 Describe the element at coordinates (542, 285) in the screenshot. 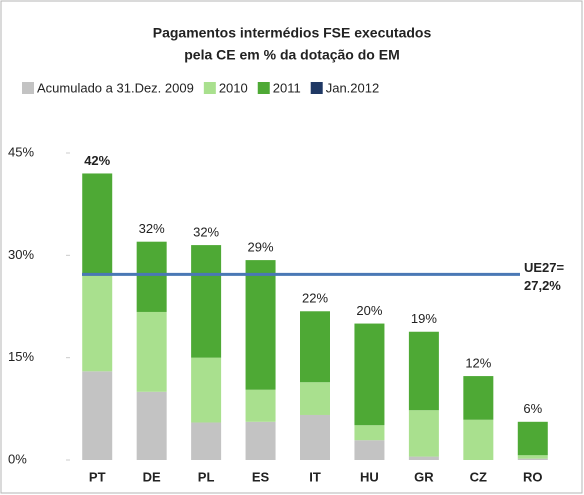

I see `reference-label: 27,2%` at that location.